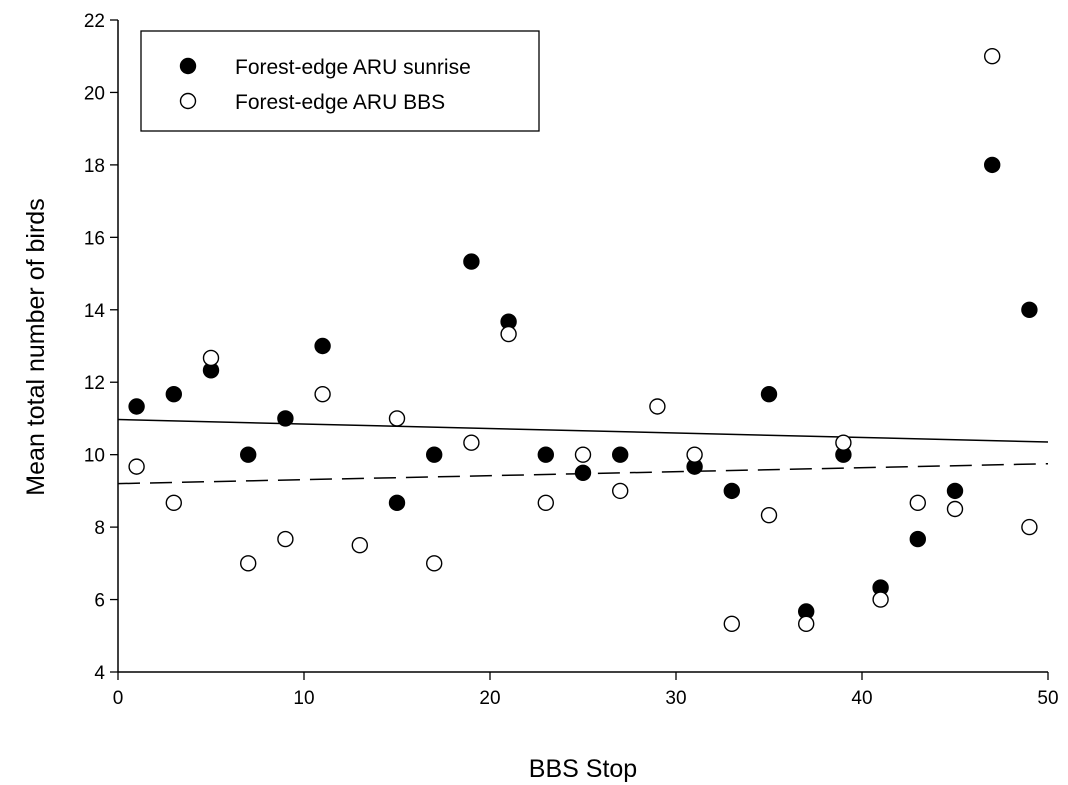 Image resolution: width=1068 pixels, height=785 pixels. Describe the element at coordinates (94, 93) in the screenshot. I see `y-tick-label: 20` at that location.